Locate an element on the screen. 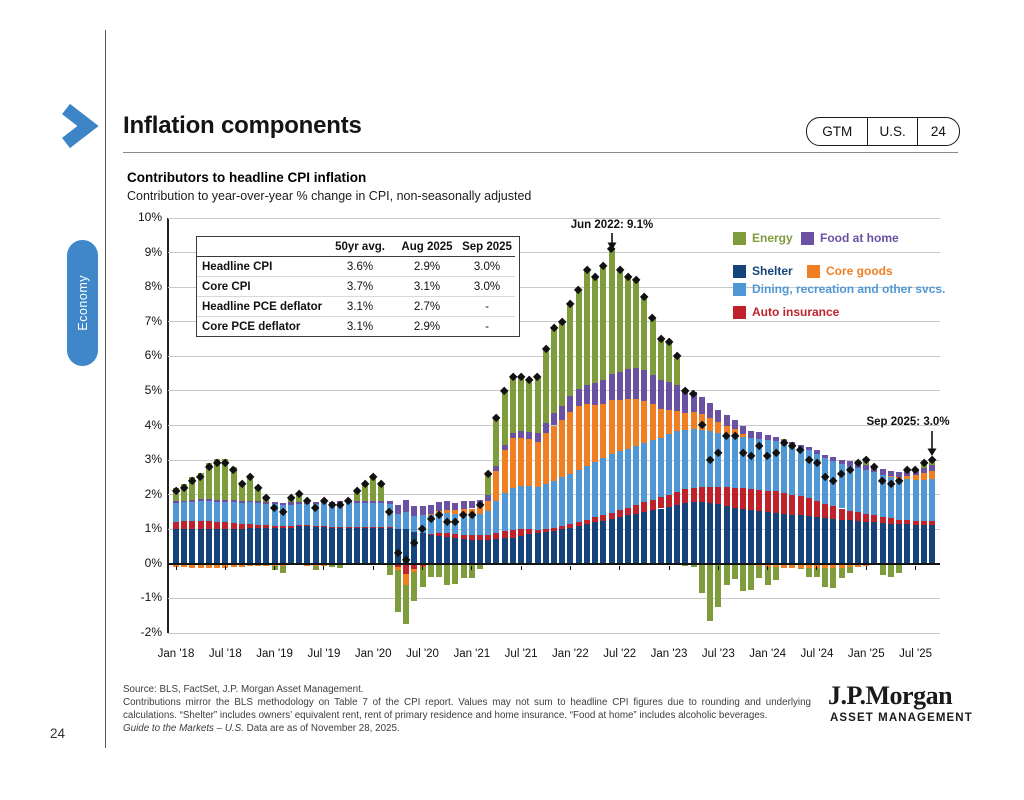 Image resolution: width=1024 pixels, height=800 pixels. chart-title: Contributors to headline CPI inflation is located at coordinates (247, 177).